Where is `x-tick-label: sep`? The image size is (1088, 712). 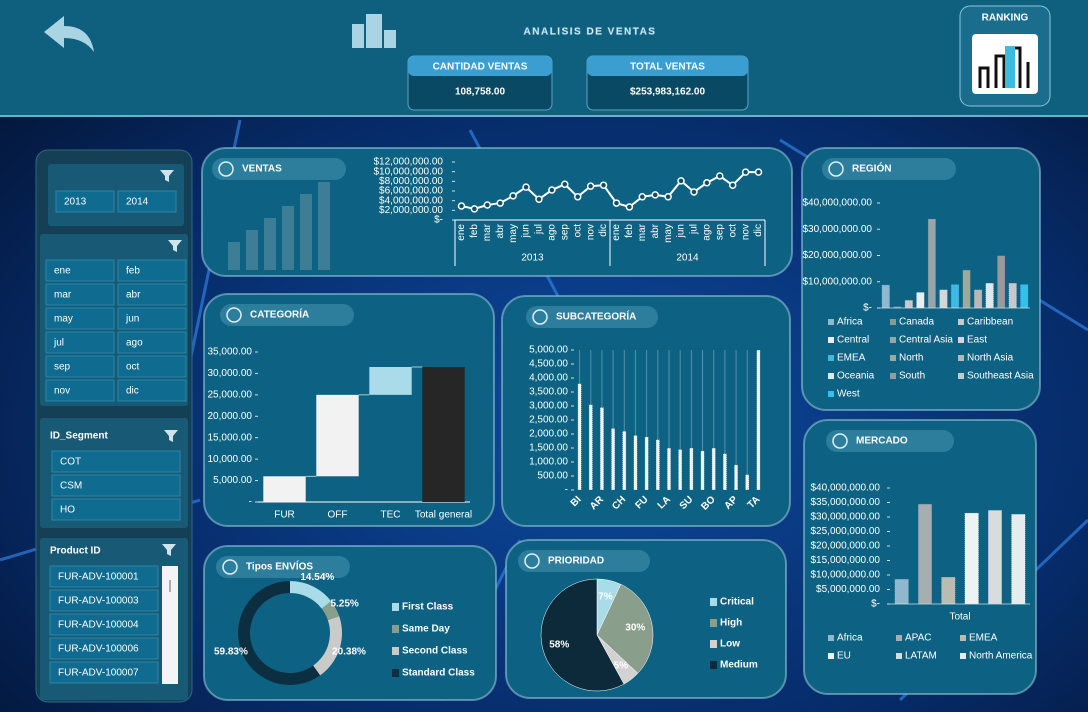 x-tick-label: sep is located at coordinates (564, 232).